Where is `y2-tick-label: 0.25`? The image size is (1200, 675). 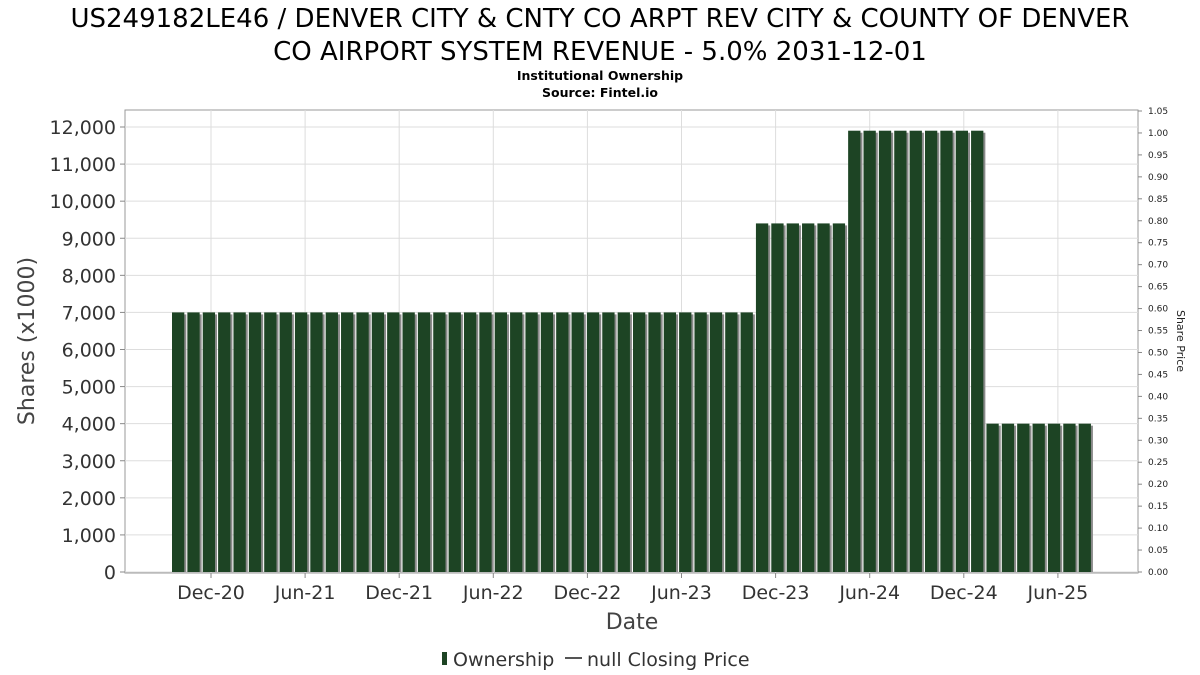 y2-tick-label: 0.25 is located at coordinates (1158, 463).